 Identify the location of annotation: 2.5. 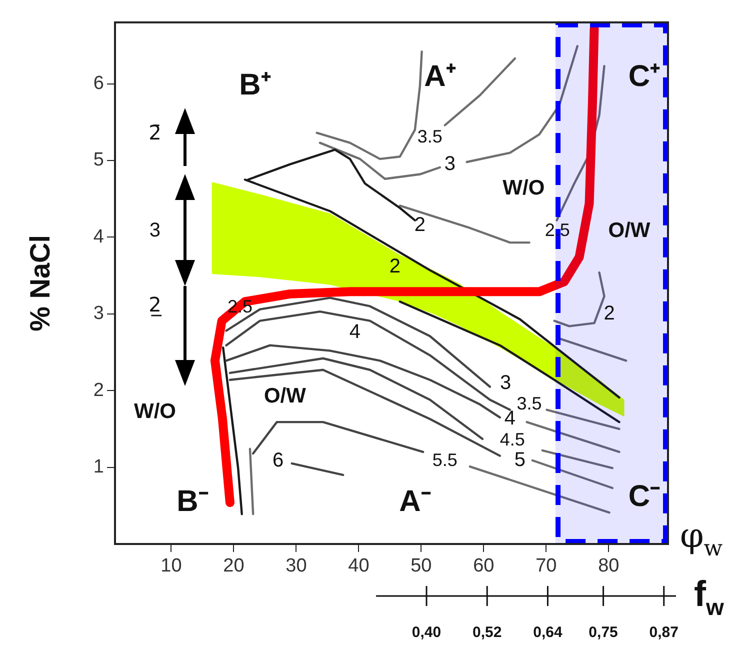
(557, 230).